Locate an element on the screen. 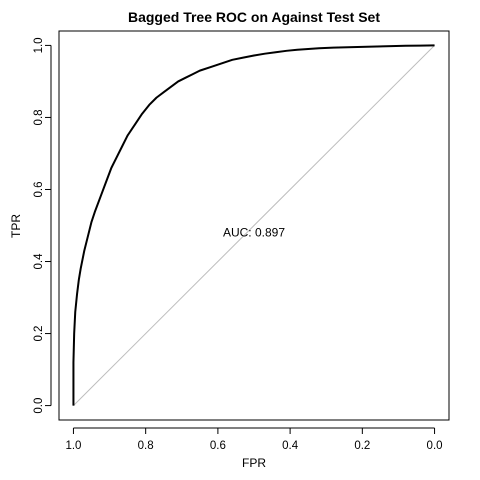 The image size is (480, 480). y-tick-label: 0.6 is located at coordinates (39, 189).